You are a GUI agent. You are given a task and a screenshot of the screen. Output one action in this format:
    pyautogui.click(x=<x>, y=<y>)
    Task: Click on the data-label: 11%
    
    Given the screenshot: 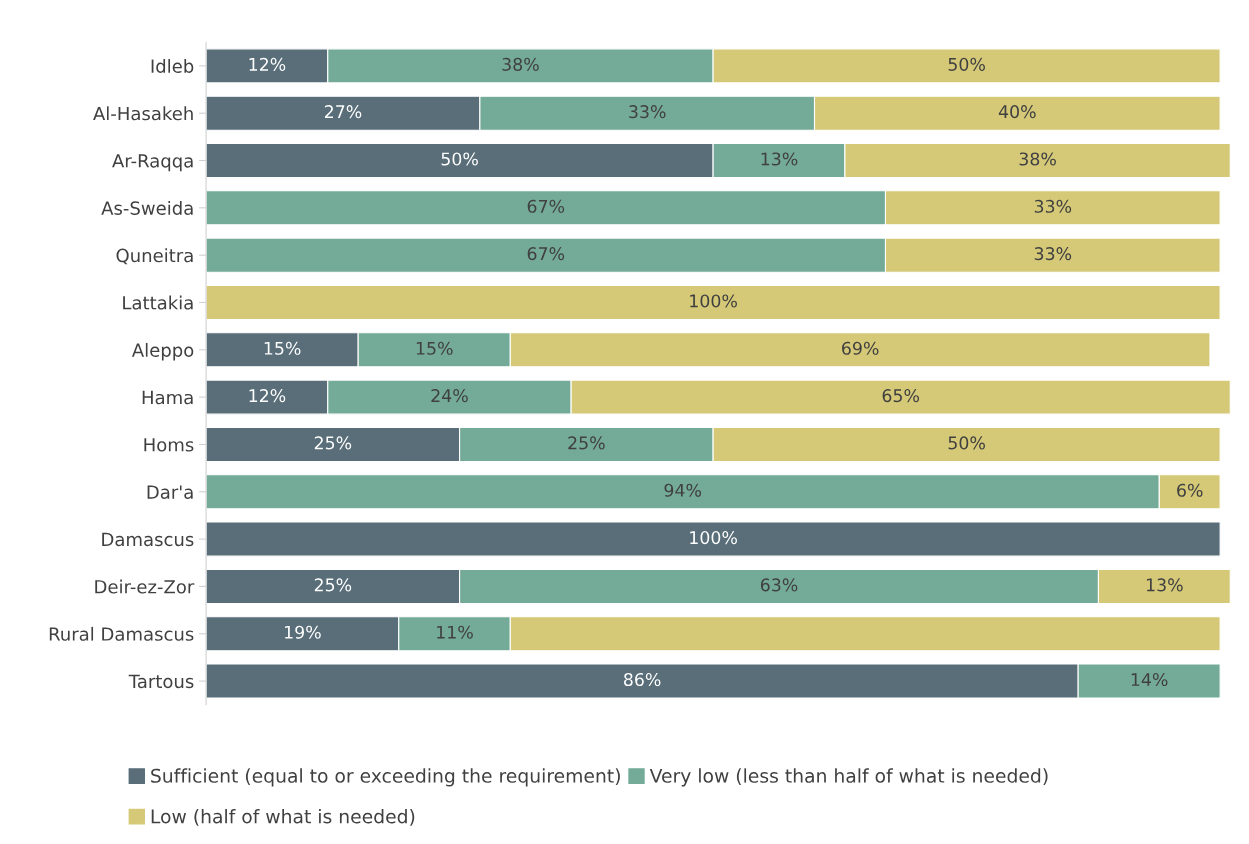 What is the action you would take?
    pyautogui.click(x=455, y=632)
    